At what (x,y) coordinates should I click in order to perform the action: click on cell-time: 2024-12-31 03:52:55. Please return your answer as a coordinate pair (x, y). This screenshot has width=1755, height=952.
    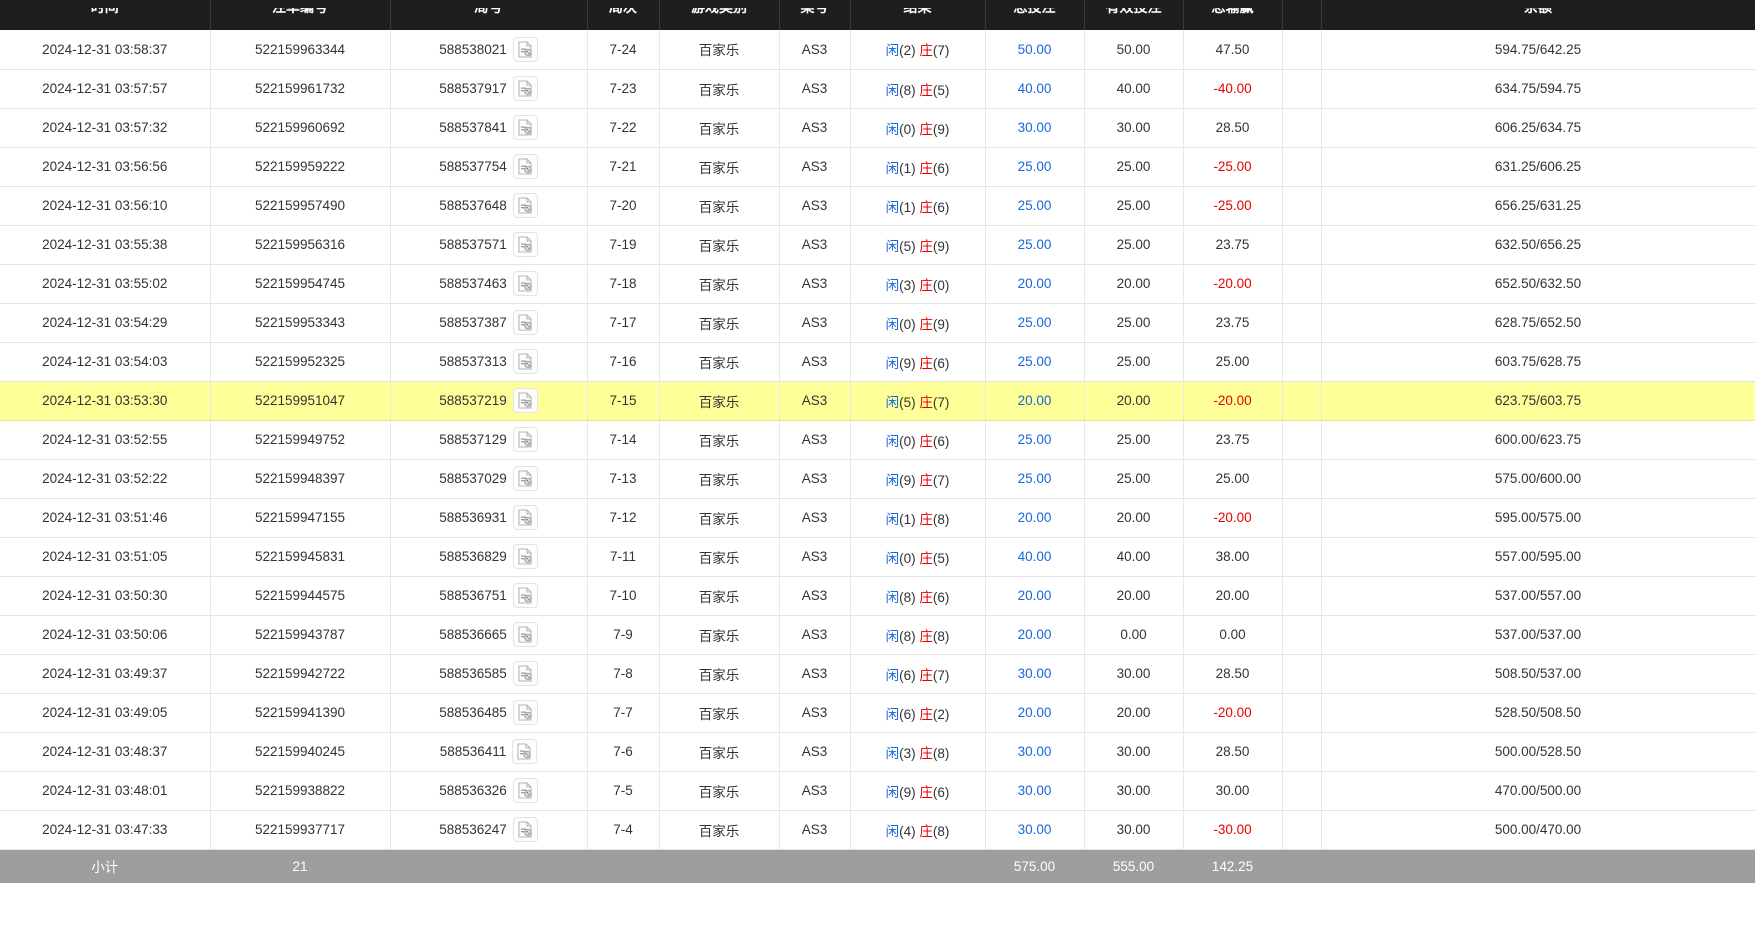
    Looking at the image, I should click on (105, 440).